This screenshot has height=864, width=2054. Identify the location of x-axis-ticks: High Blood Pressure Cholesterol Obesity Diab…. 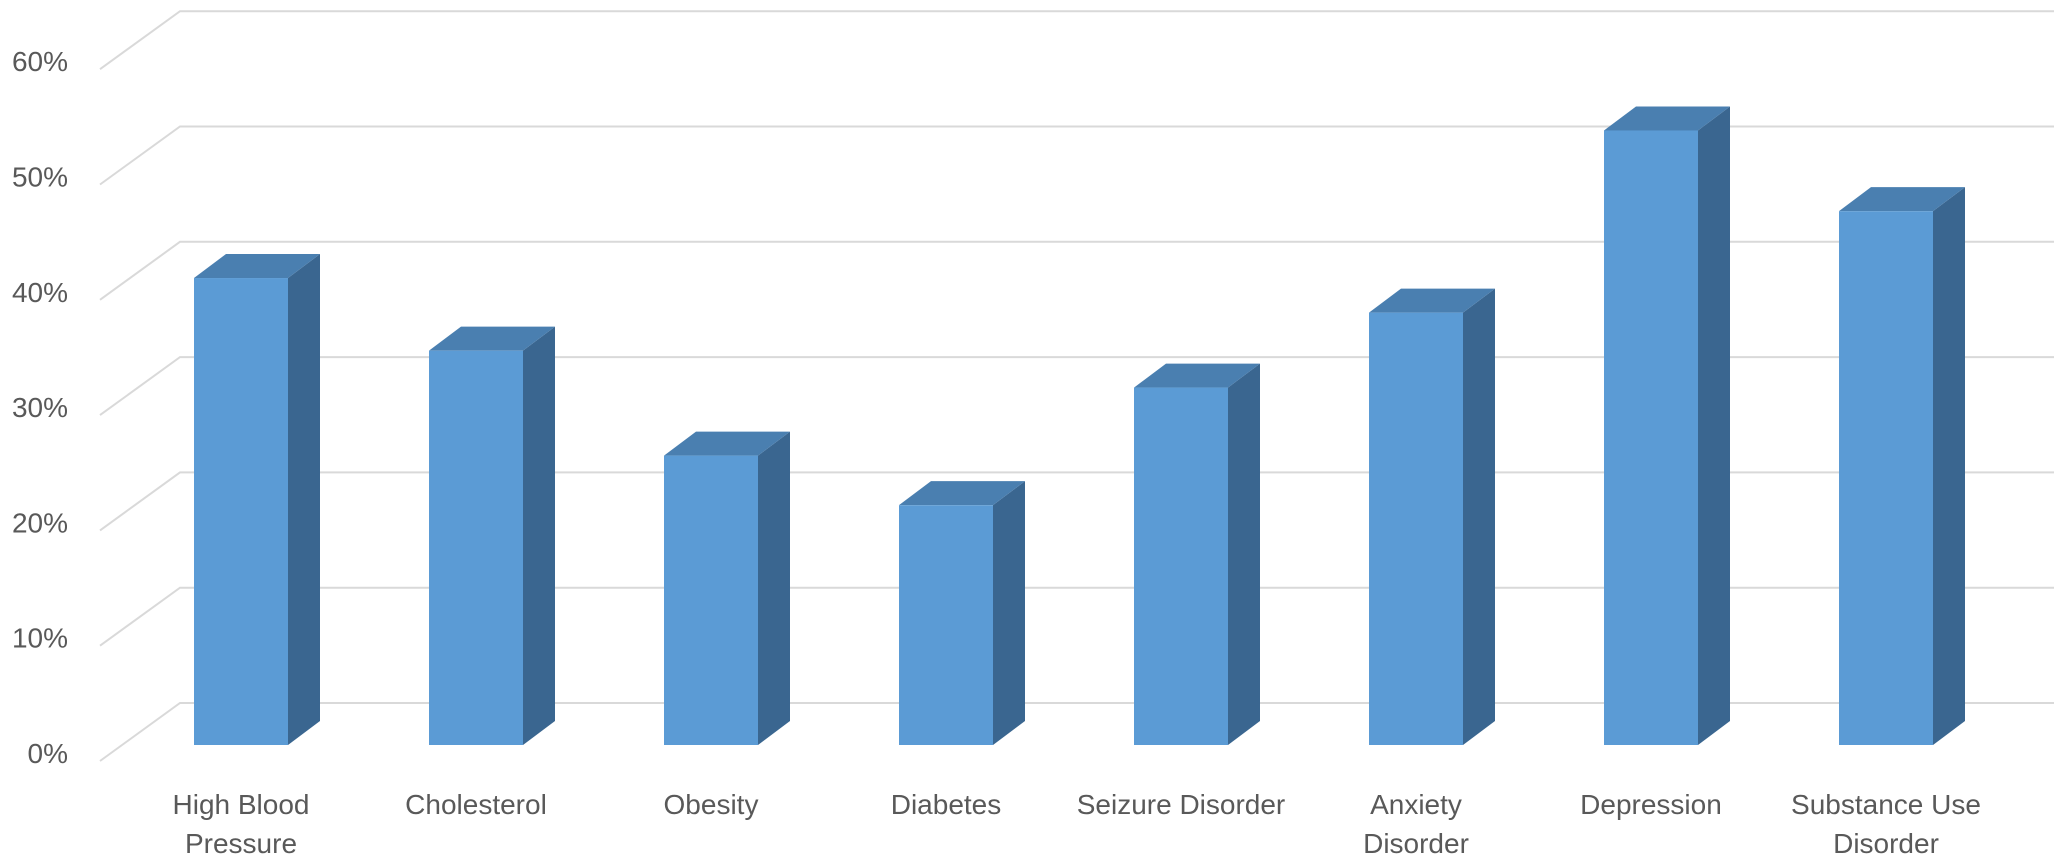
(1077, 824).